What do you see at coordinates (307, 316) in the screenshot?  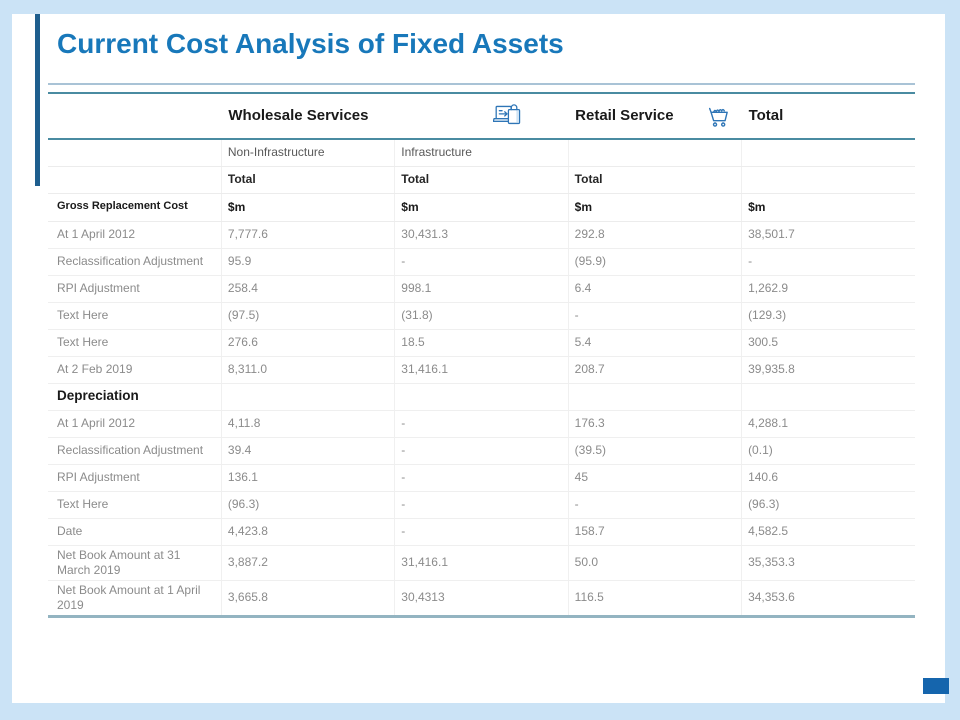 I see `cell-value: (97.5)` at bounding box center [307, 316].